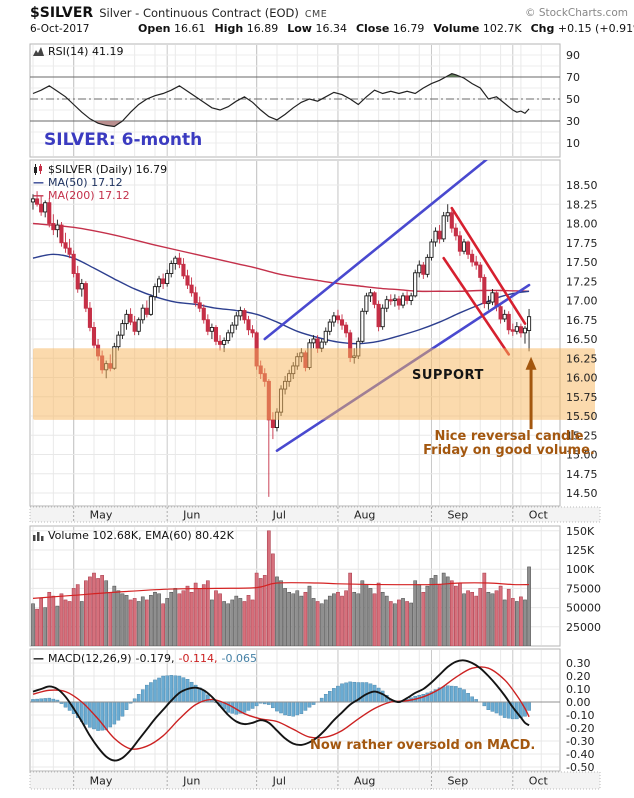  I want to click on volume-legend: Volume 102.68K, EMA(60) 80.42K, so click(133, 535).